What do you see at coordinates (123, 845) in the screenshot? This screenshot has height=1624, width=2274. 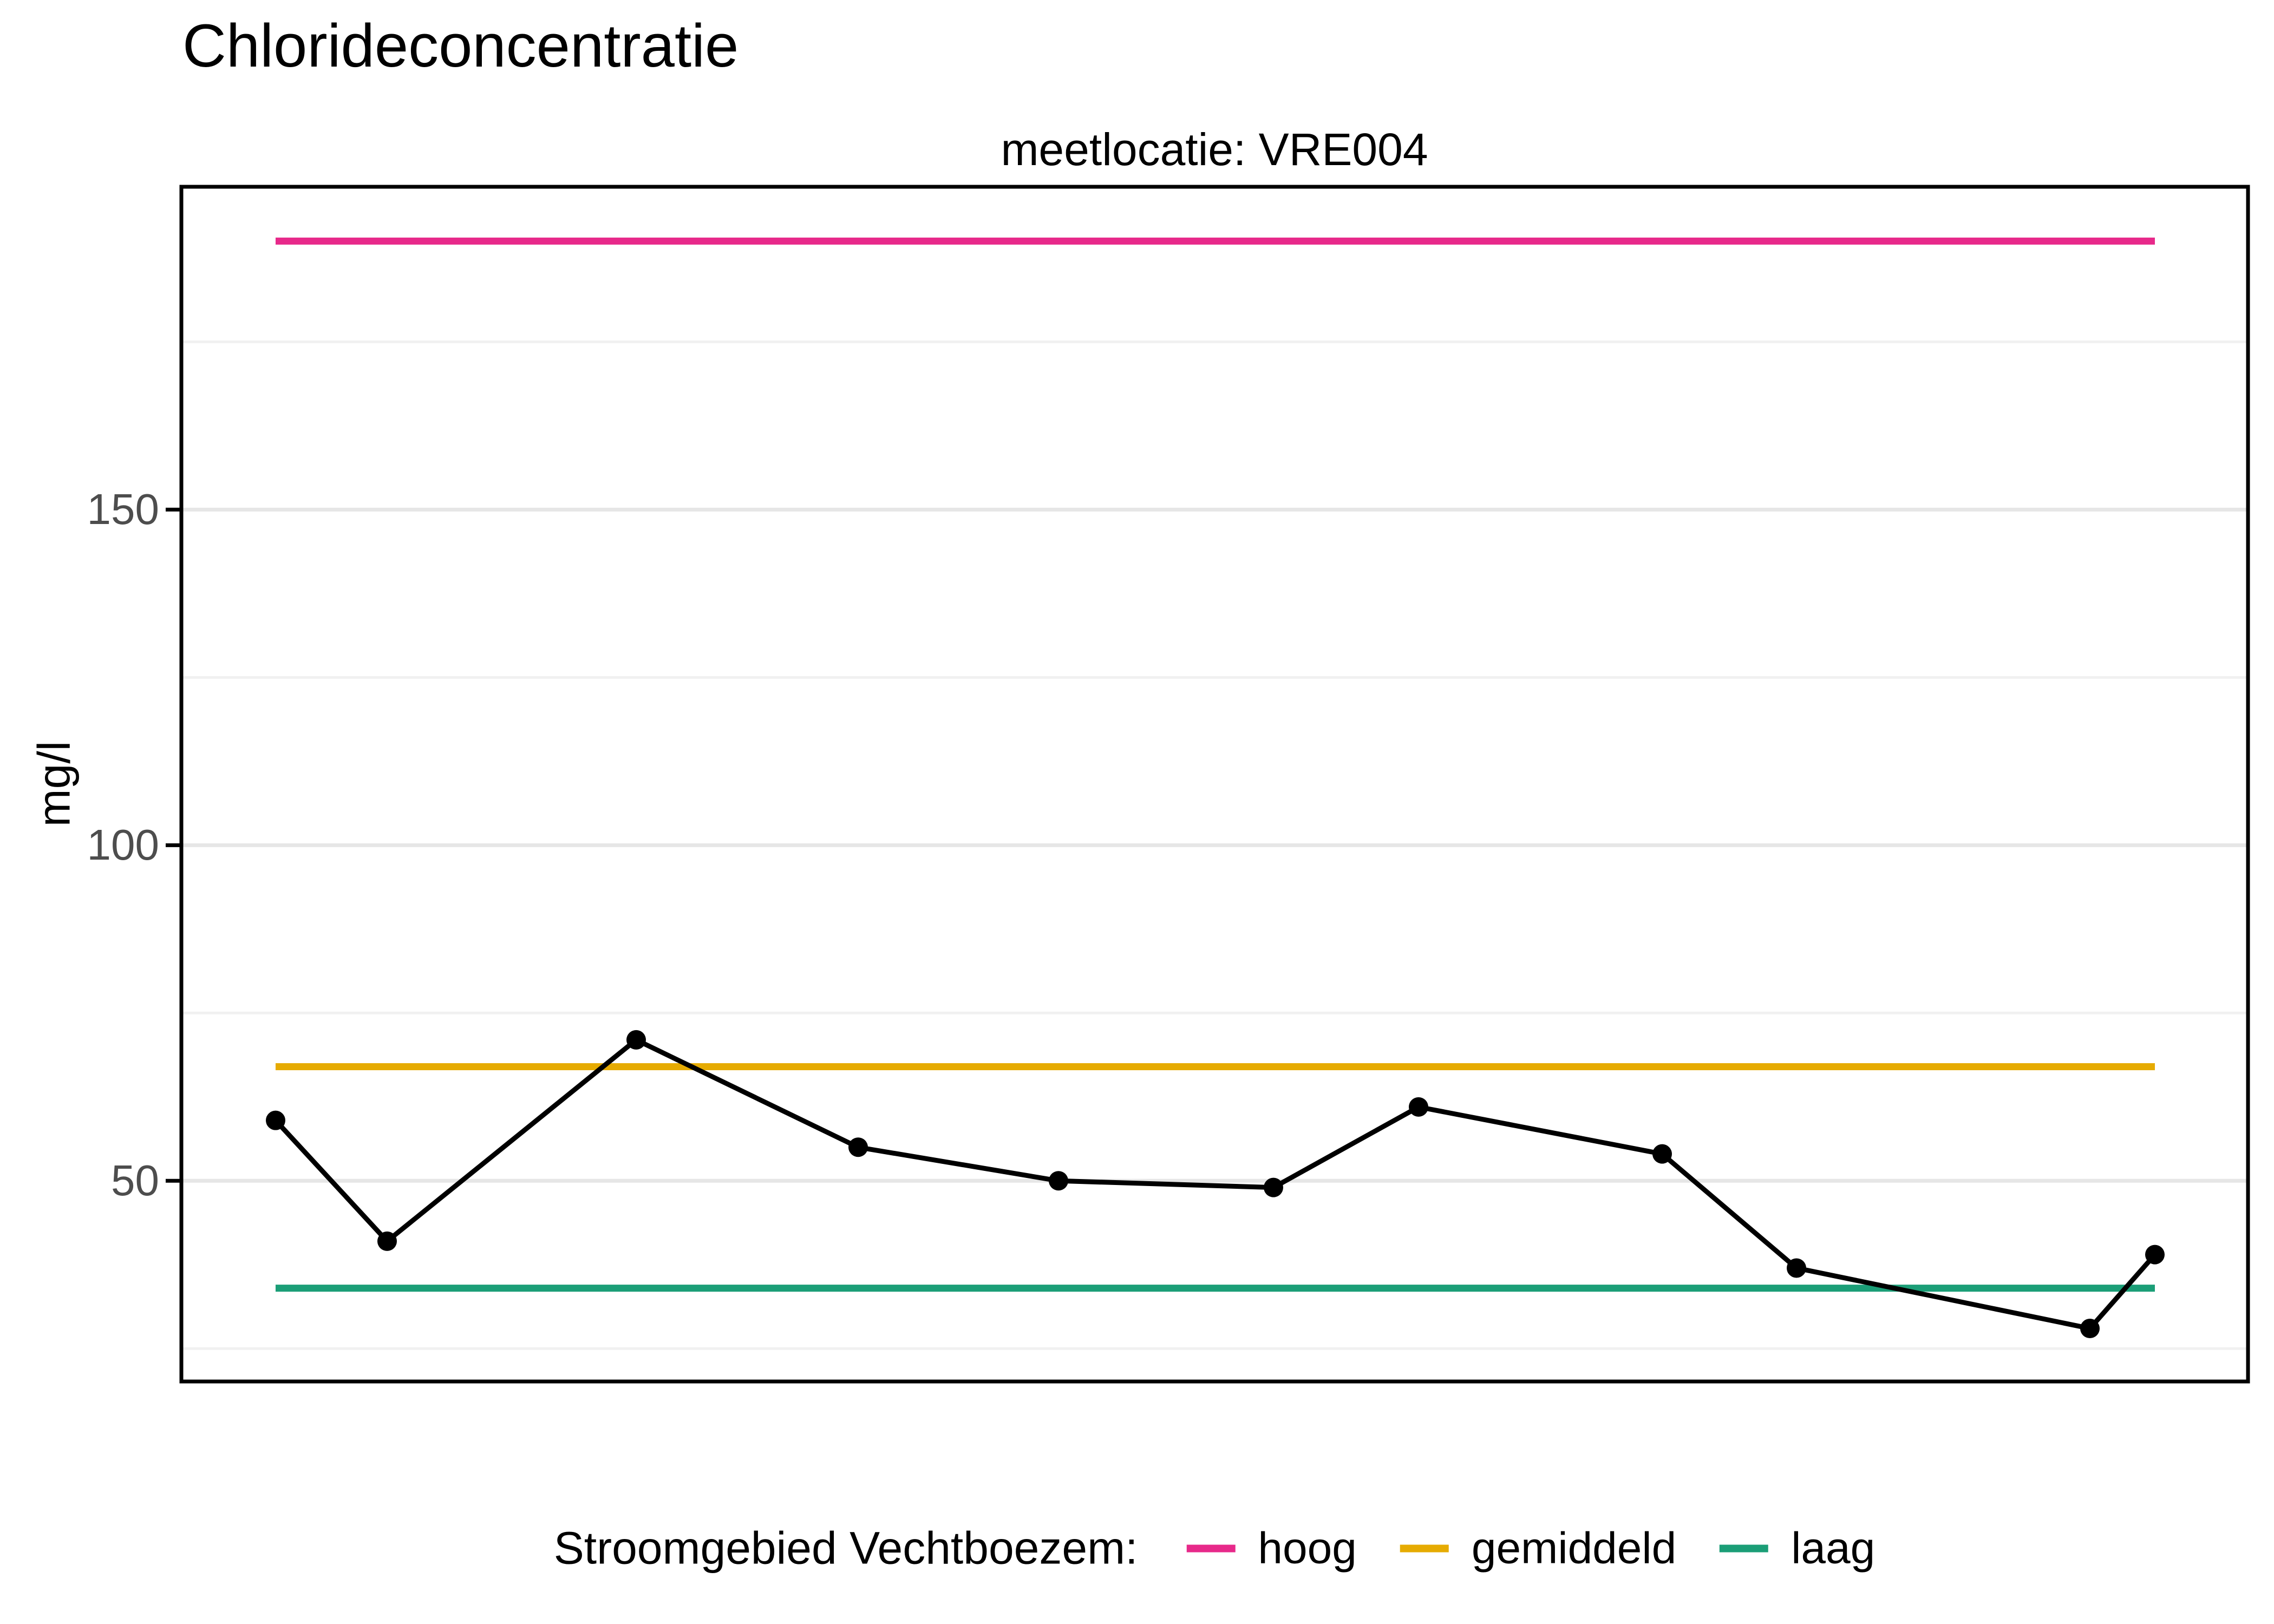 I see `y-tick-label-100: 100` at bounding box center [123, 845].